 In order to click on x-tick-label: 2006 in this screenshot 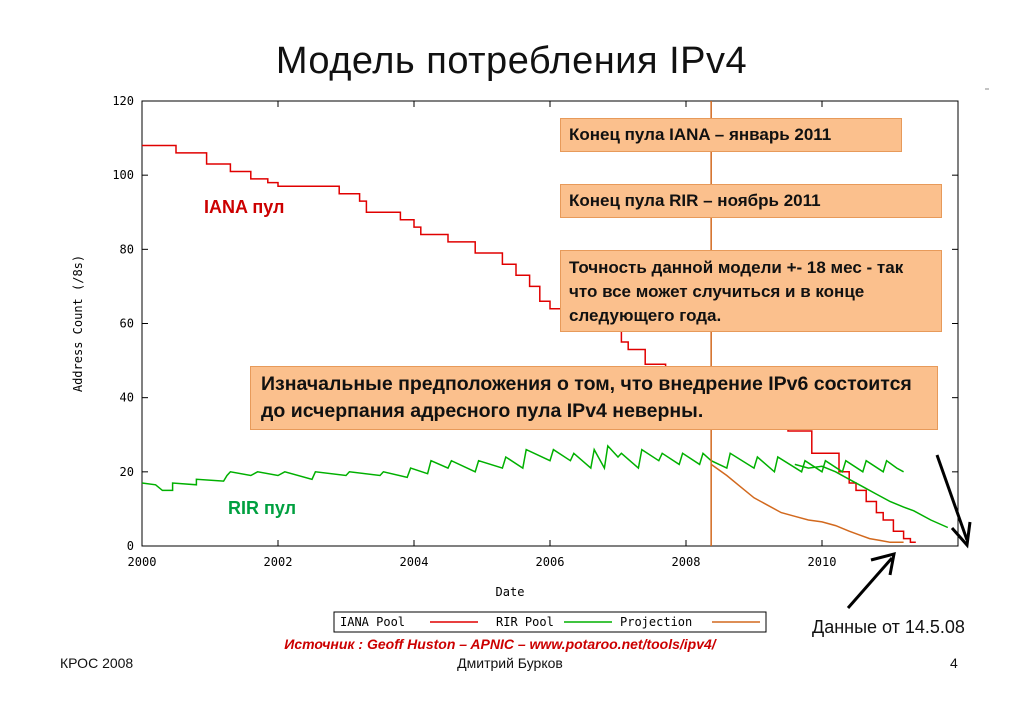, I will do `click(550, 562)`.